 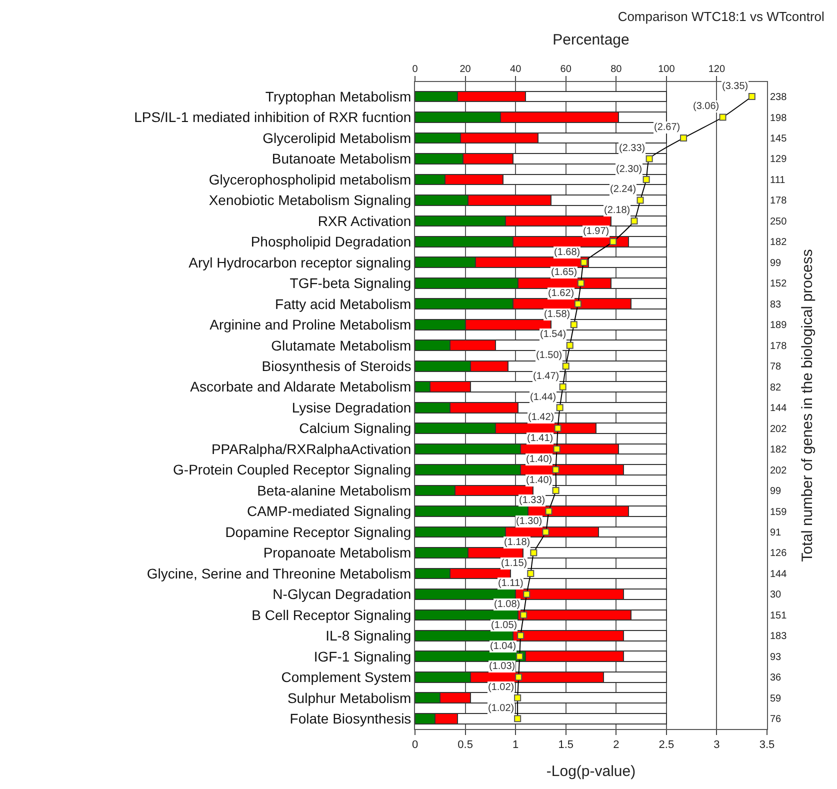 I want to click on data-label: (1.54), so click(x=553, y=334).